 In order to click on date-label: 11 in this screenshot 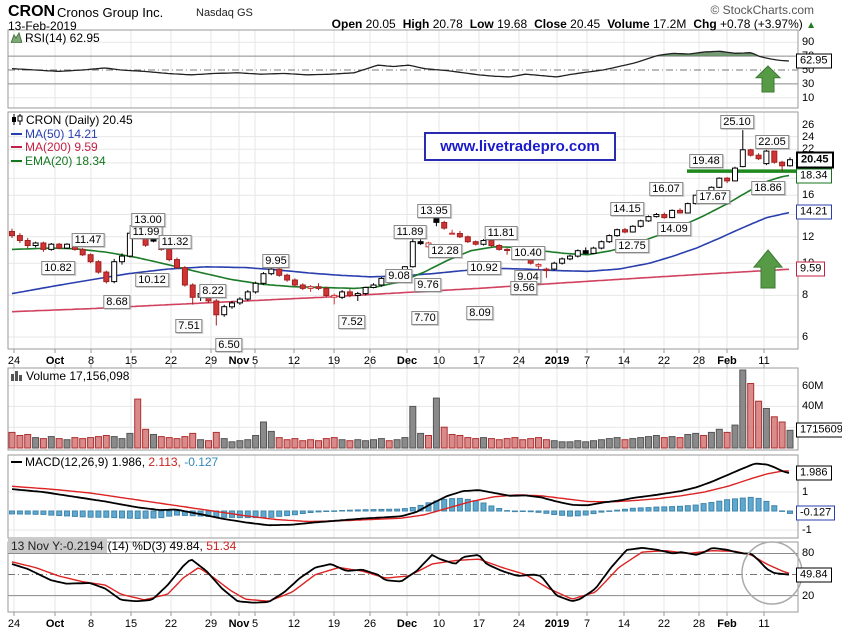, I will do `click(764, 624)`.